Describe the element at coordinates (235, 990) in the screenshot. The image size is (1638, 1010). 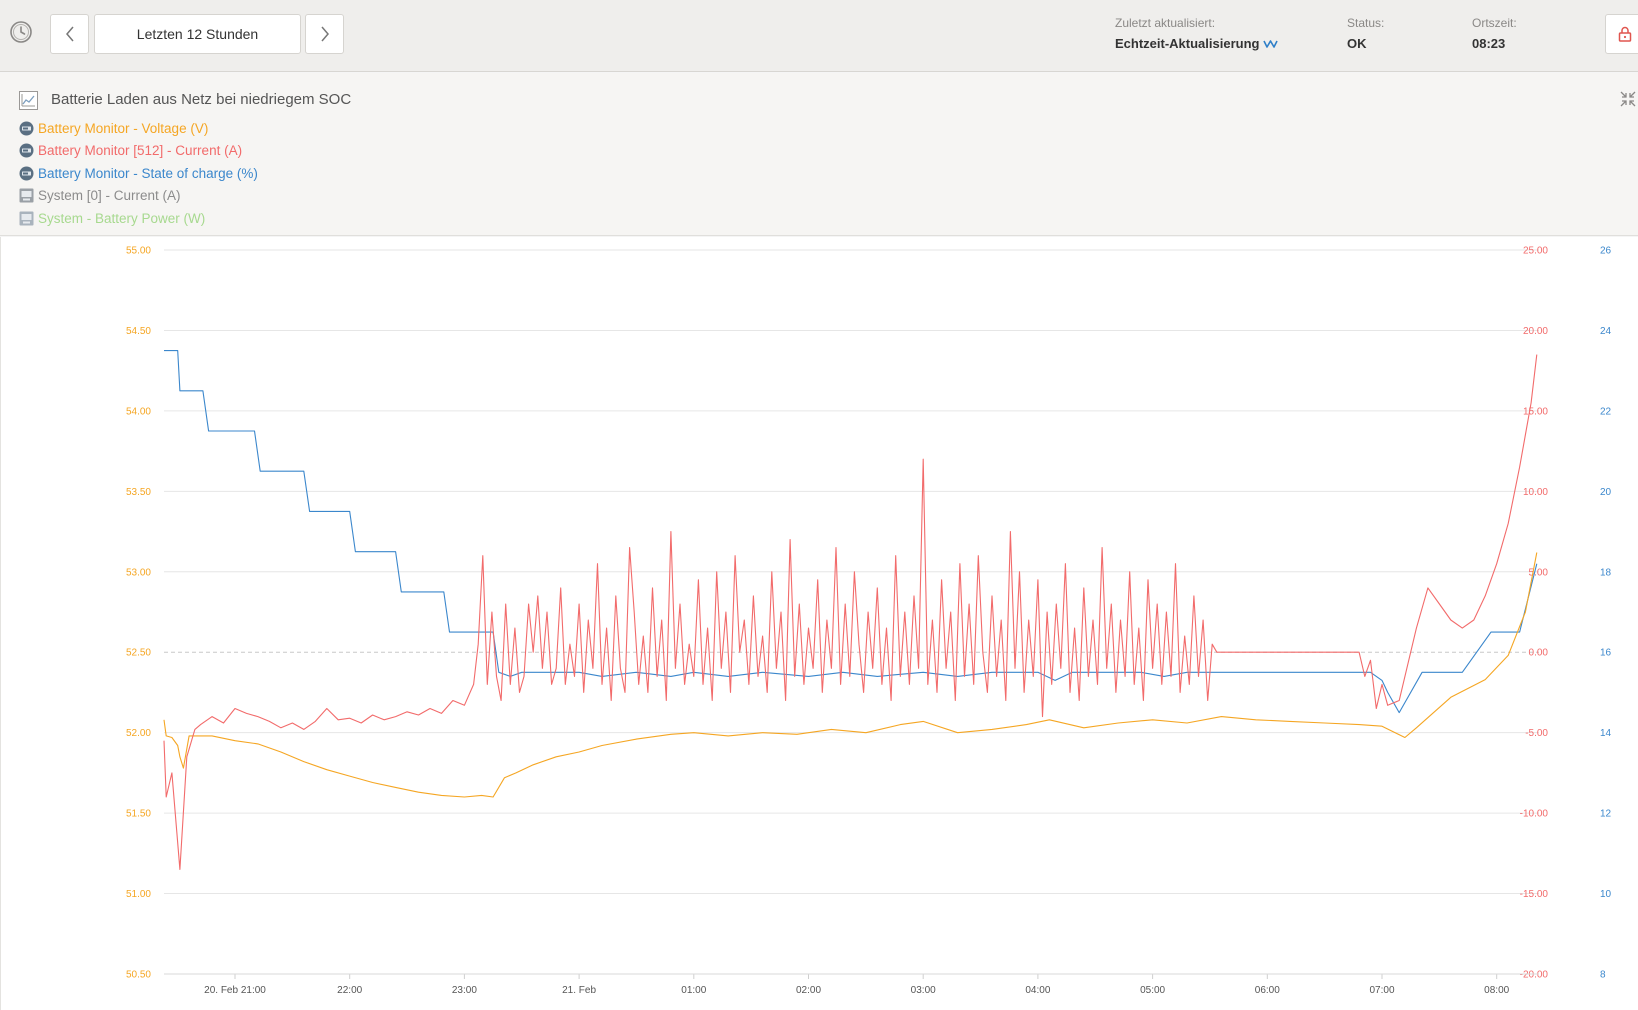
I see `x-axis-tick-label: 20. Feb 21:00` at that location.